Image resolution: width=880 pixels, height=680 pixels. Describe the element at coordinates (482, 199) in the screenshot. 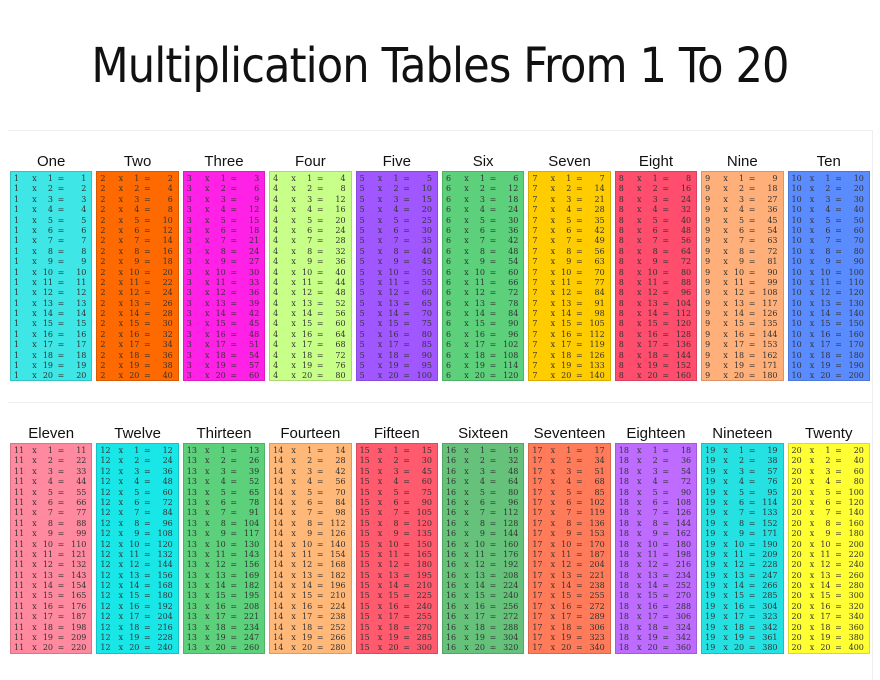

I see `multiplier: 3` at that location.